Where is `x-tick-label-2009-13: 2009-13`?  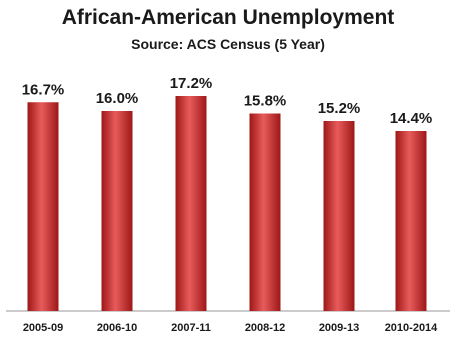 x-tick-label-2009-13: 2009-13 is located at coordinates (339, 328).